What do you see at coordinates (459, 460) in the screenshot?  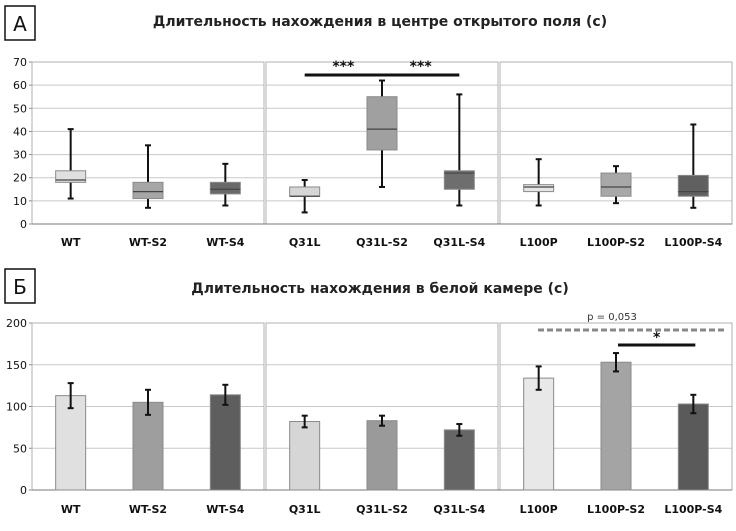 I see `bar-Q31L-S4` at bounding box center [459, 460].